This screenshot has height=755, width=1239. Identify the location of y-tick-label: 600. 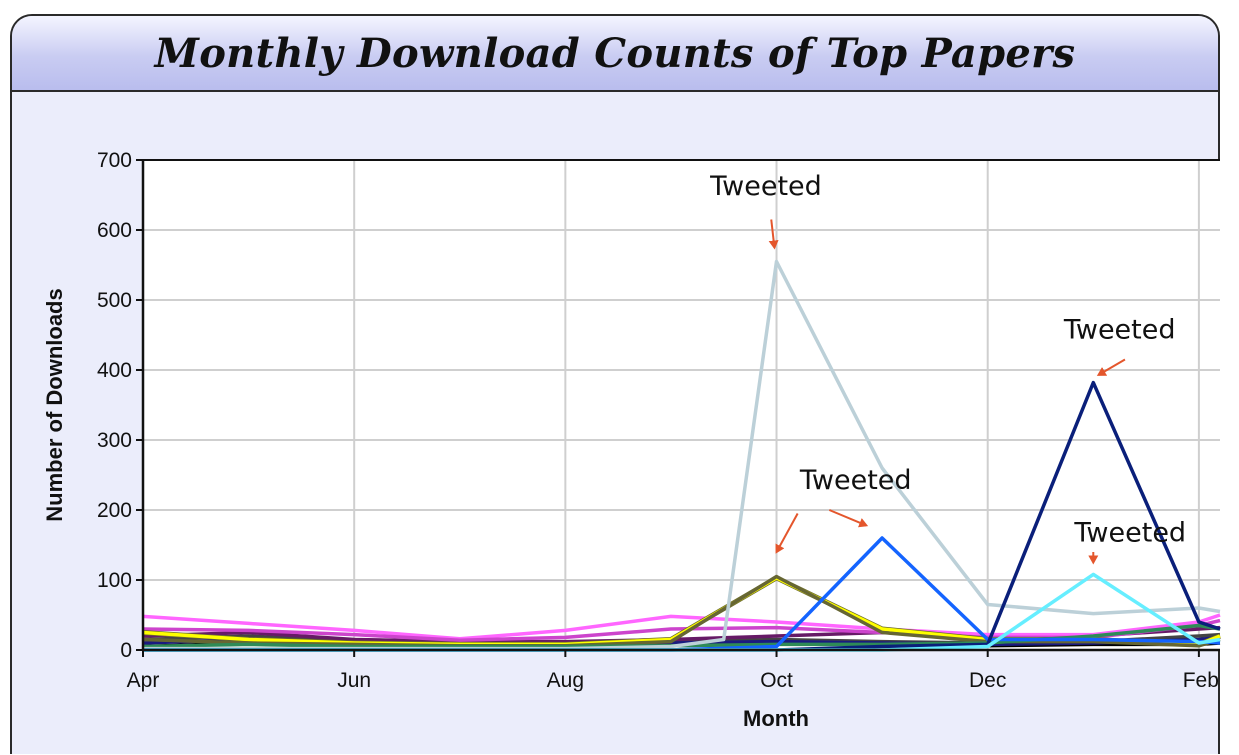
(114, 230).